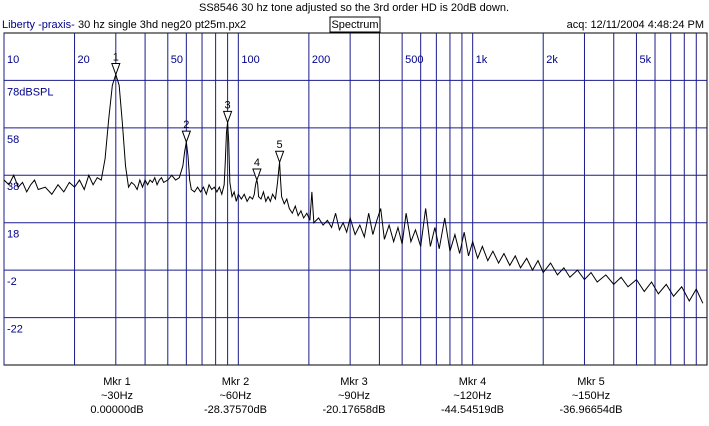 The height and width of the screenshot is (426, 709). What do you see at coordinates (250, 60) in the screenshot?
I see `x-tick-label: 100` at bounding box center [250, 60].